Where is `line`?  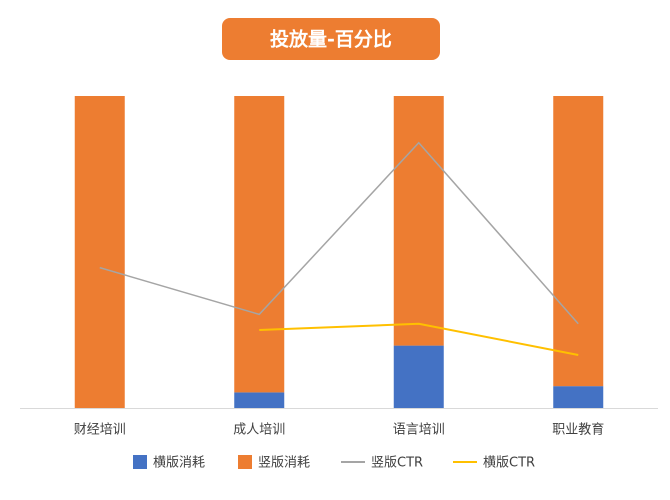
line is located at coordinates (419, 339).